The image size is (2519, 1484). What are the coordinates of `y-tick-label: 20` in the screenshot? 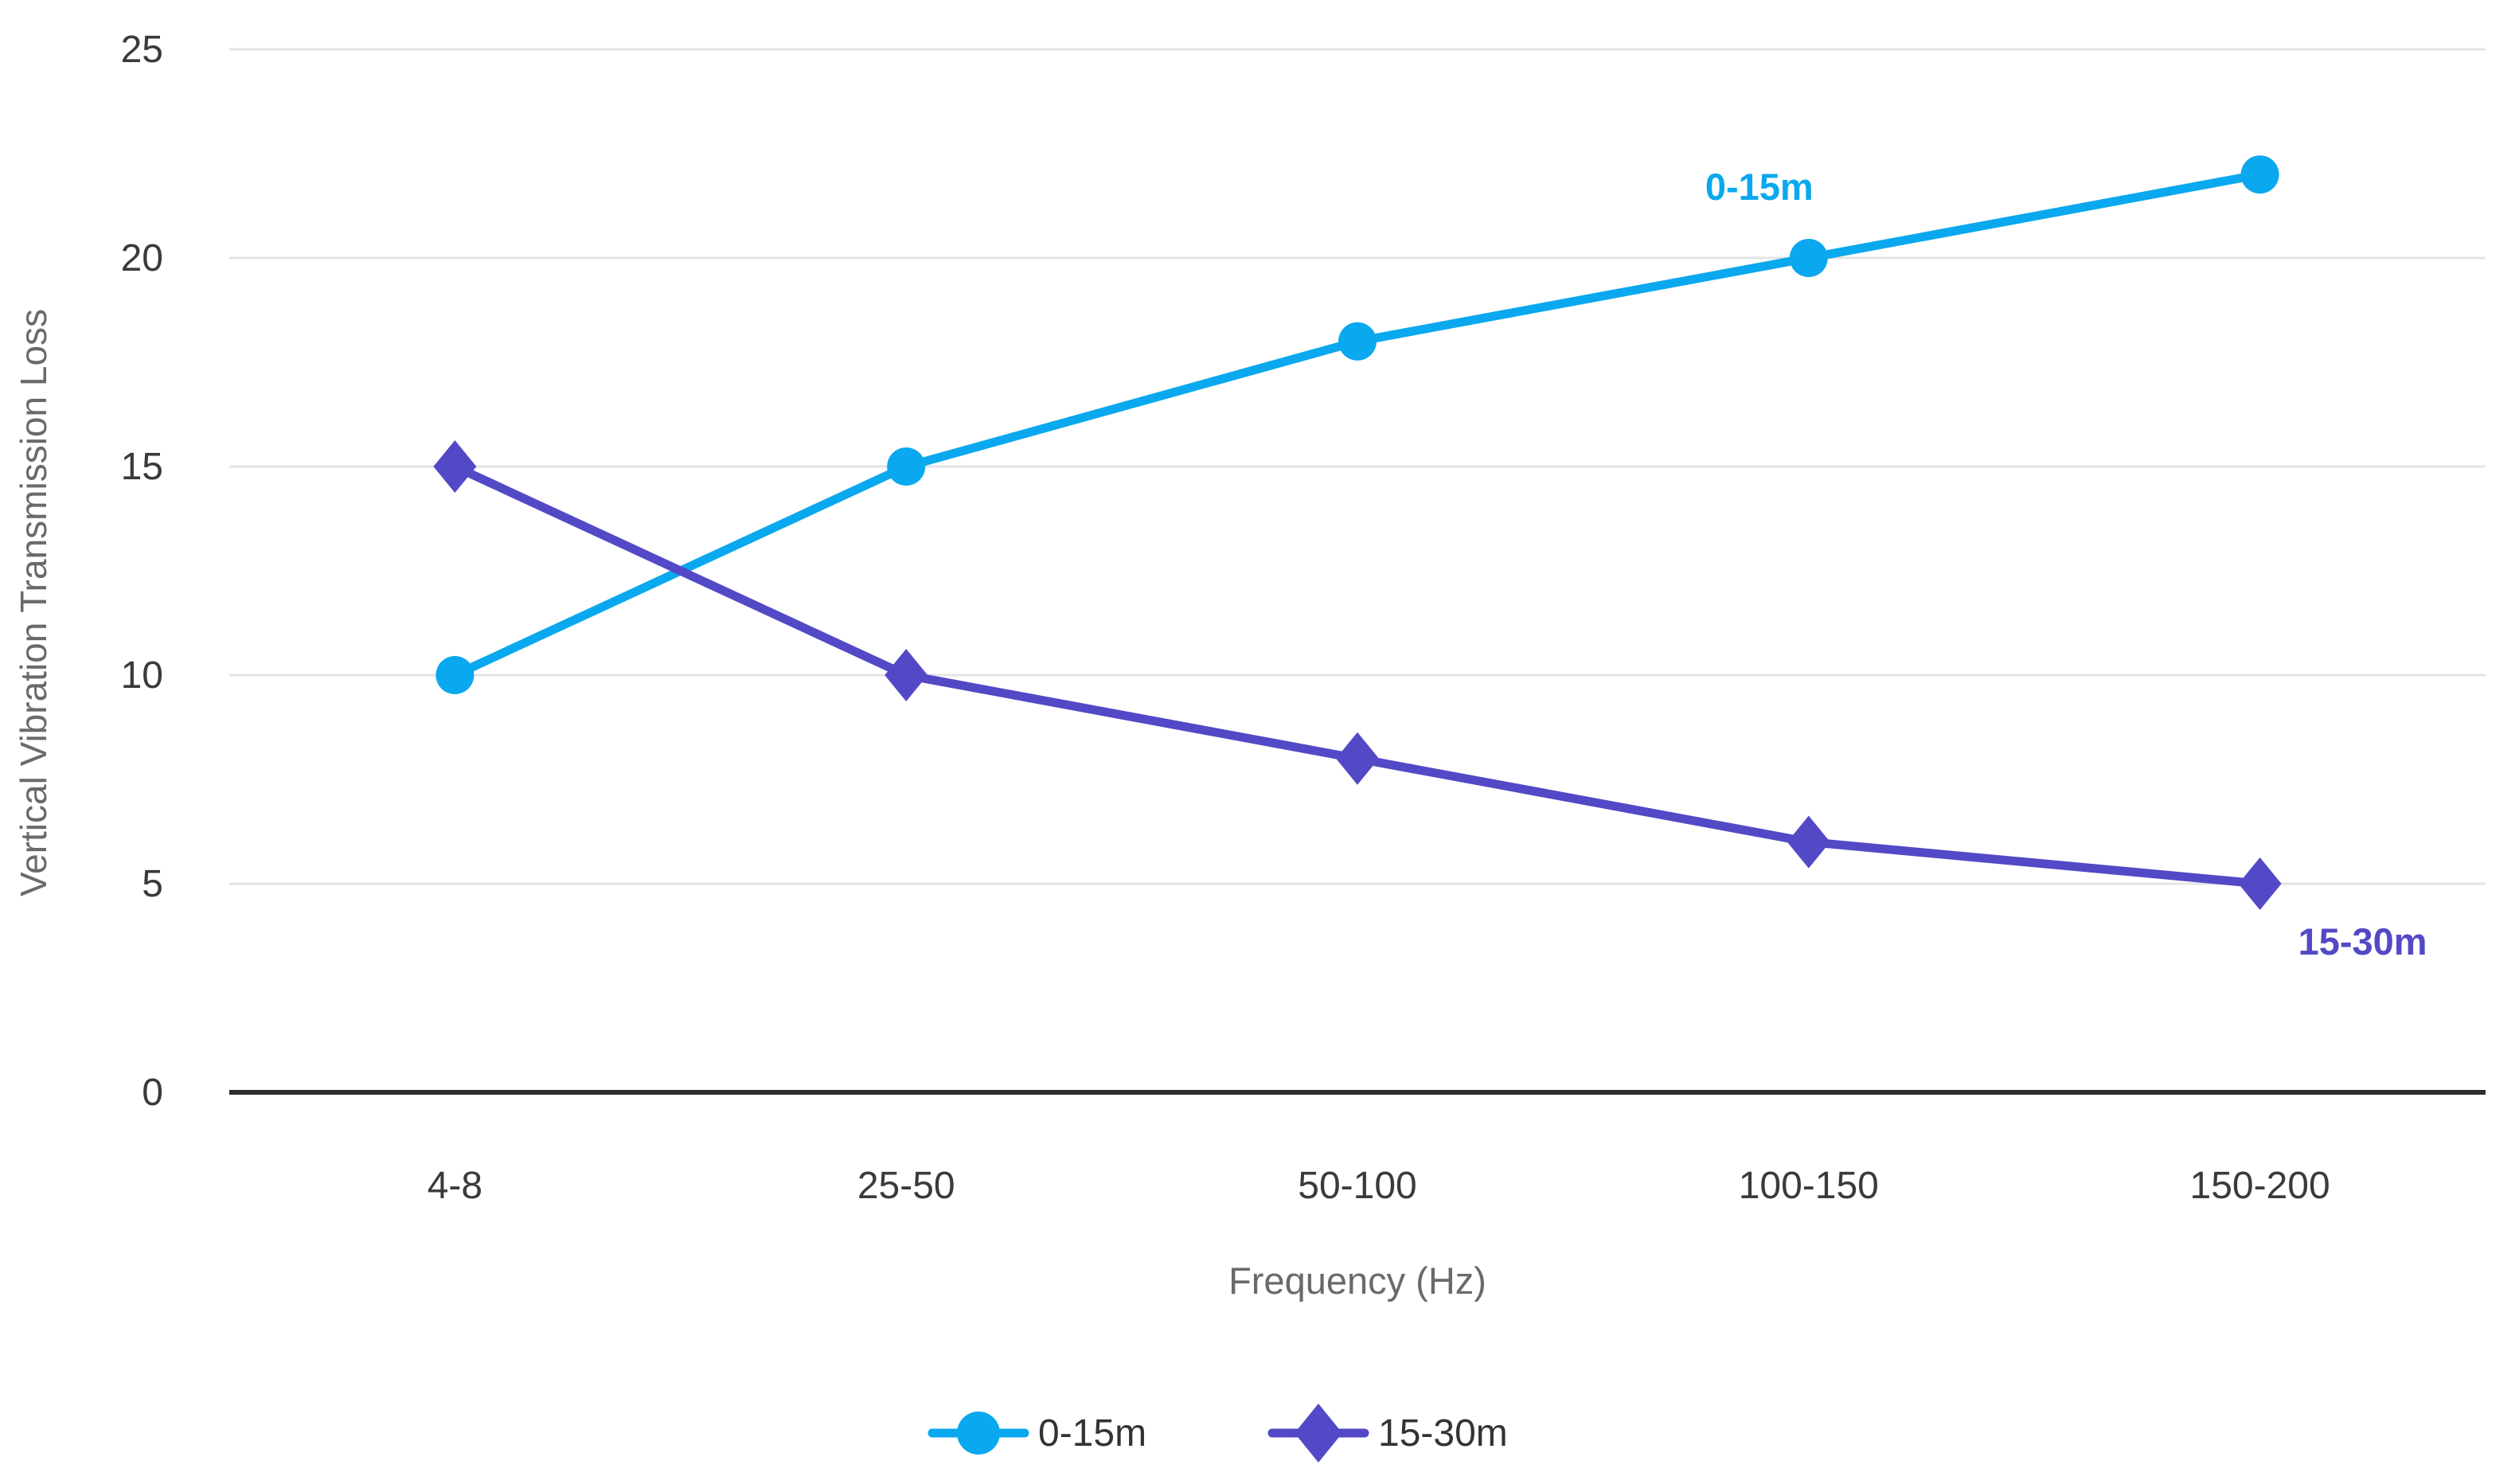 It's located at (142, 258).